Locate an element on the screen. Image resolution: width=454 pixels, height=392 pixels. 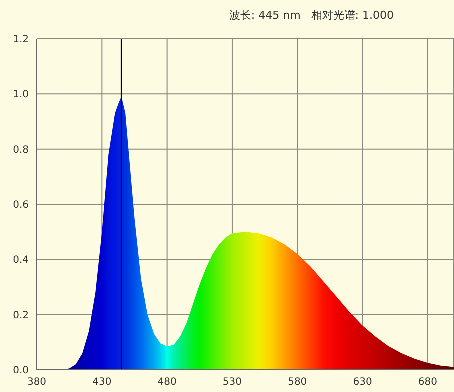
x-tick-label: 580 is located at coordinates (298, 382).